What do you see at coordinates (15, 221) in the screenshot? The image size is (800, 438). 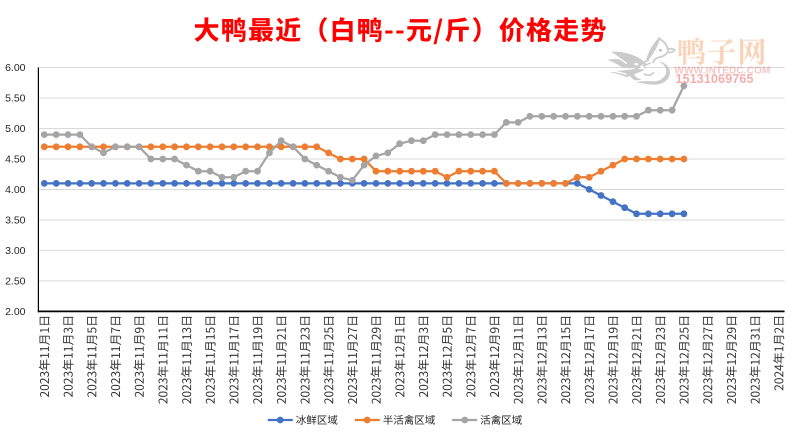 I see `svg-text: 3.50` at bounding box center [15, 221].